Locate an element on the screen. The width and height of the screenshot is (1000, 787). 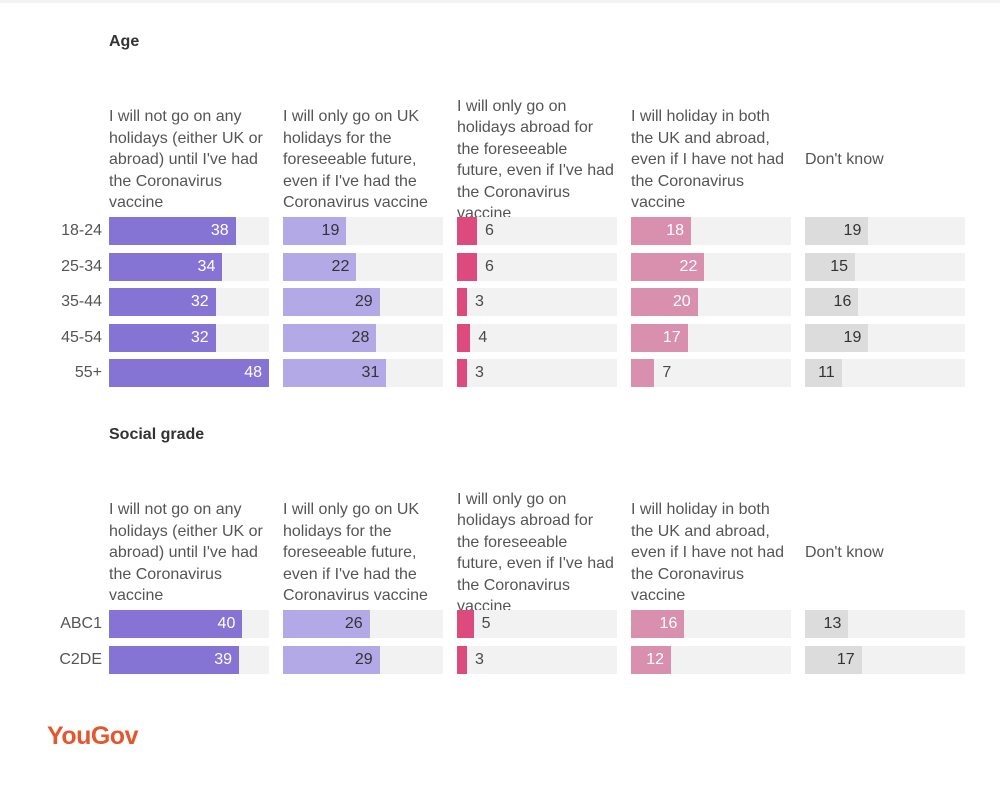
data-label: 38 is located at coordinates (219, 230).